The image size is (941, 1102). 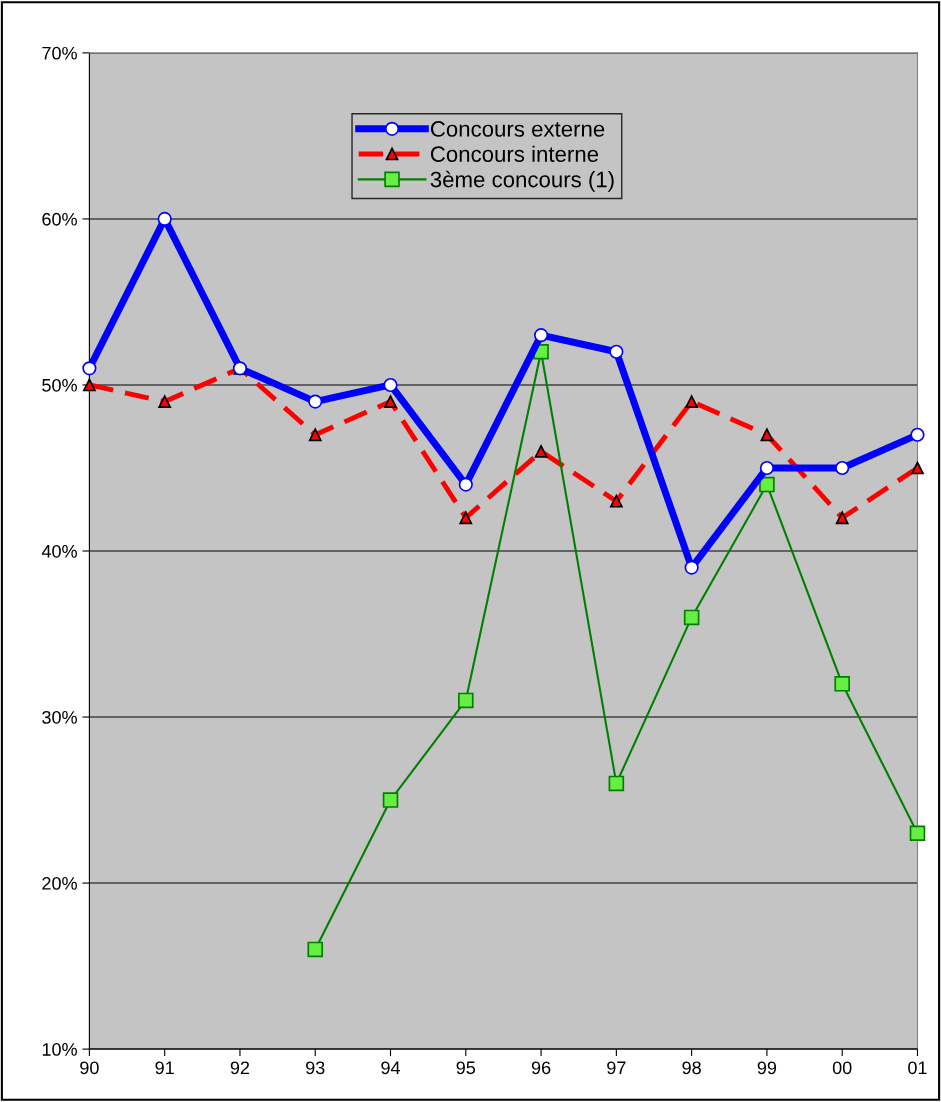 What do you see at coordinates (59, 1049) in the screenshot?
I see `y-tick-label: 10%` at bounding box center [59, 1049].